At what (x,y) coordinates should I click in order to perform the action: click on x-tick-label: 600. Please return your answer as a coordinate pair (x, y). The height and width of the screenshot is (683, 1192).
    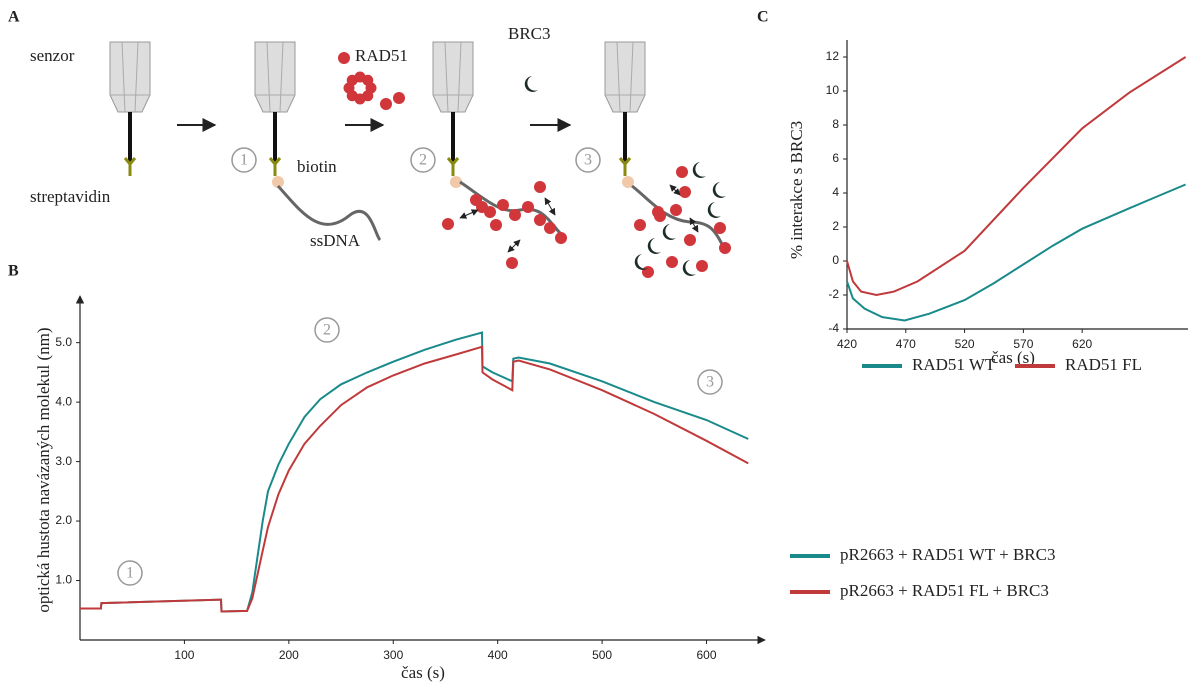
    Looking at the image, I should click on (707, 655).